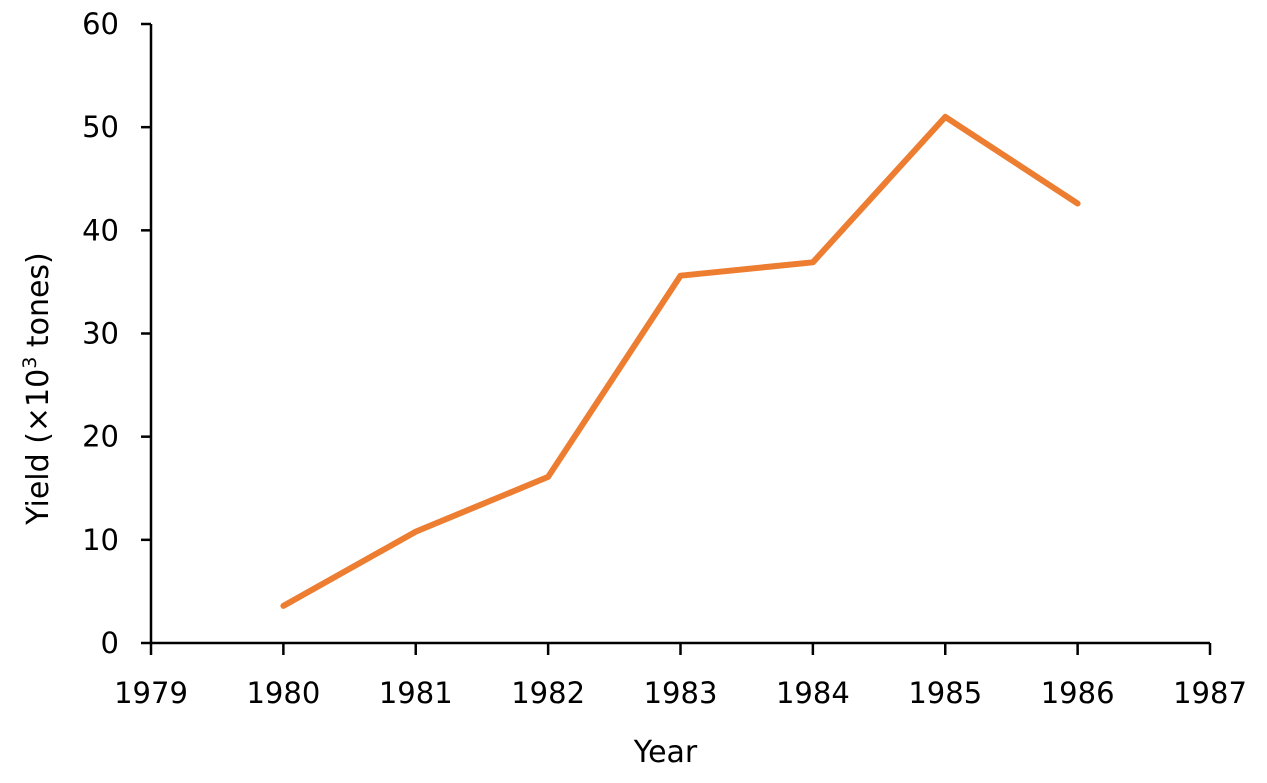  What do you see at coordinates (416, 693) in the screenshot?
I see `x-tick-label: 1981` at bounding box center [416, 693].